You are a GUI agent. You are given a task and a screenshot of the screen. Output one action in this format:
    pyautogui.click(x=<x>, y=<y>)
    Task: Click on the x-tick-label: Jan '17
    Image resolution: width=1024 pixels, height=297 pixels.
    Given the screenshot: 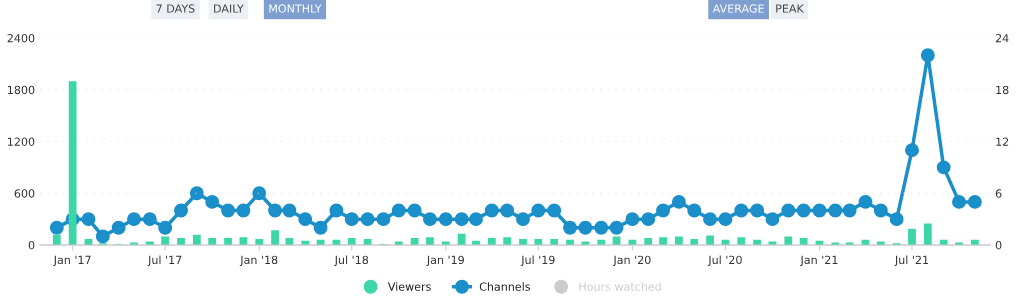 What is the action you would take?
    pyautogui.click(x=72, y=261)
    